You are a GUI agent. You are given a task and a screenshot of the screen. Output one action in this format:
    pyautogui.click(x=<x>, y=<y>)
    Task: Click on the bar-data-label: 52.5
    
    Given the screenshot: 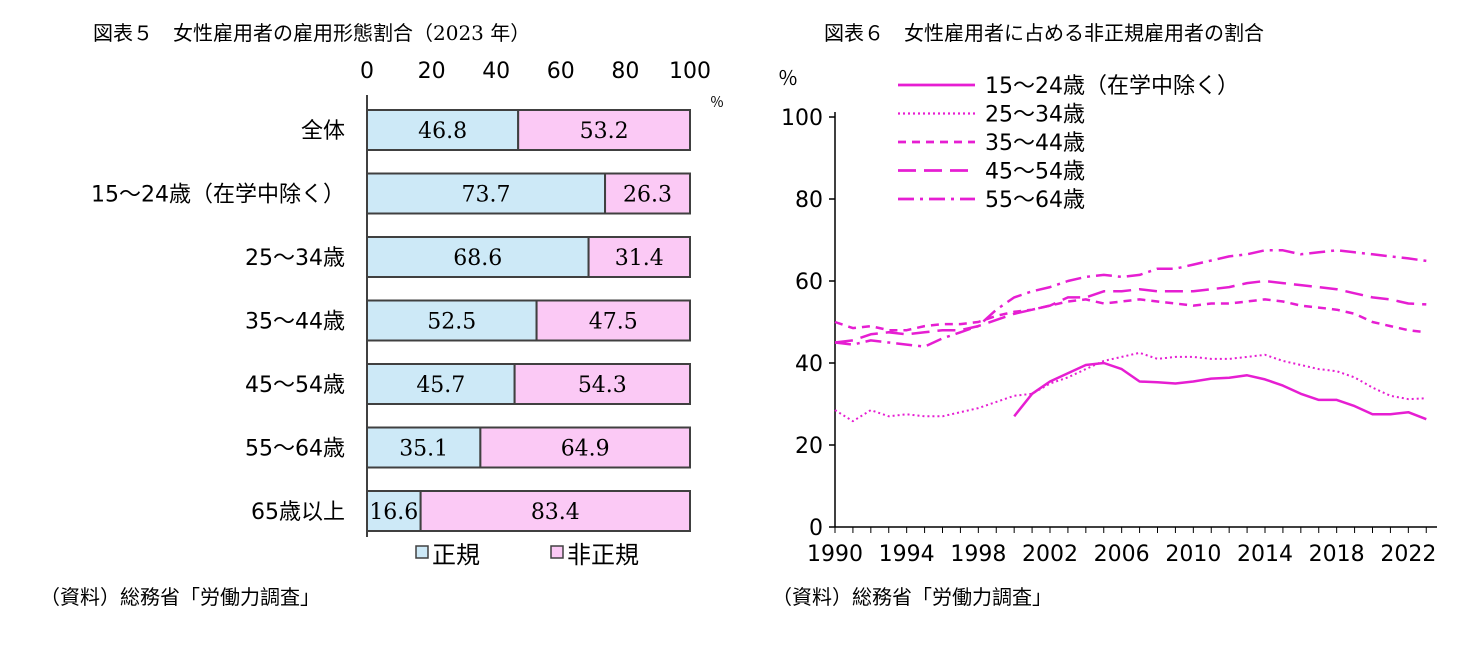 What is the action you would take?
    pyautogui.click(x=451, y=322)
    